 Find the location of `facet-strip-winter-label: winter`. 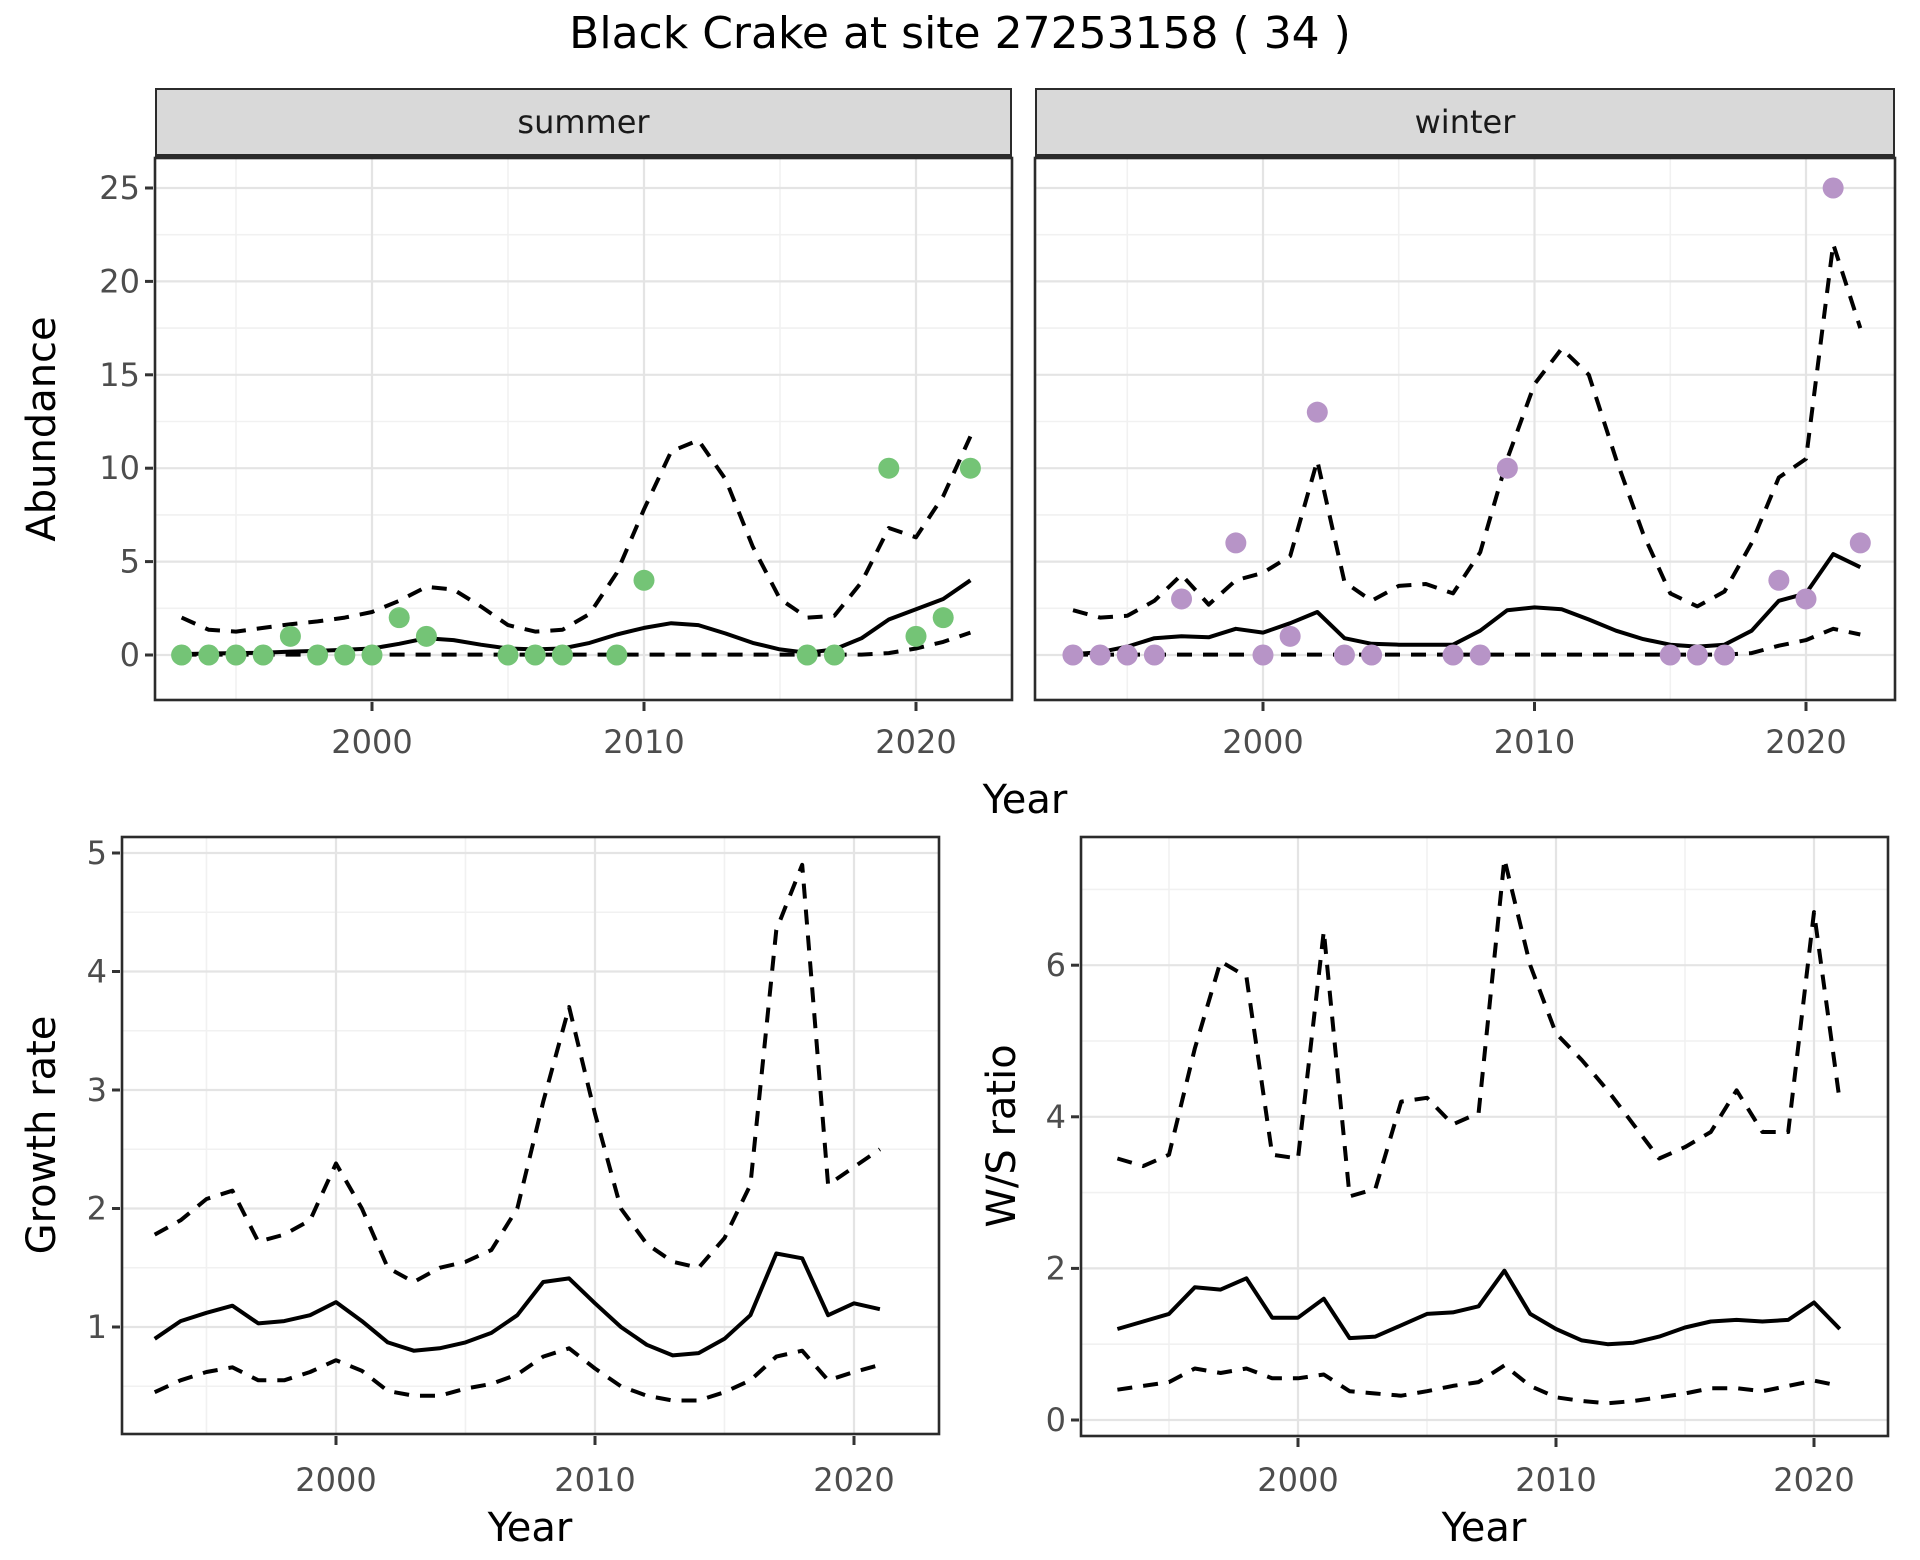

facet-strip-winter-label: winter is located at coordinates (1465, 122).